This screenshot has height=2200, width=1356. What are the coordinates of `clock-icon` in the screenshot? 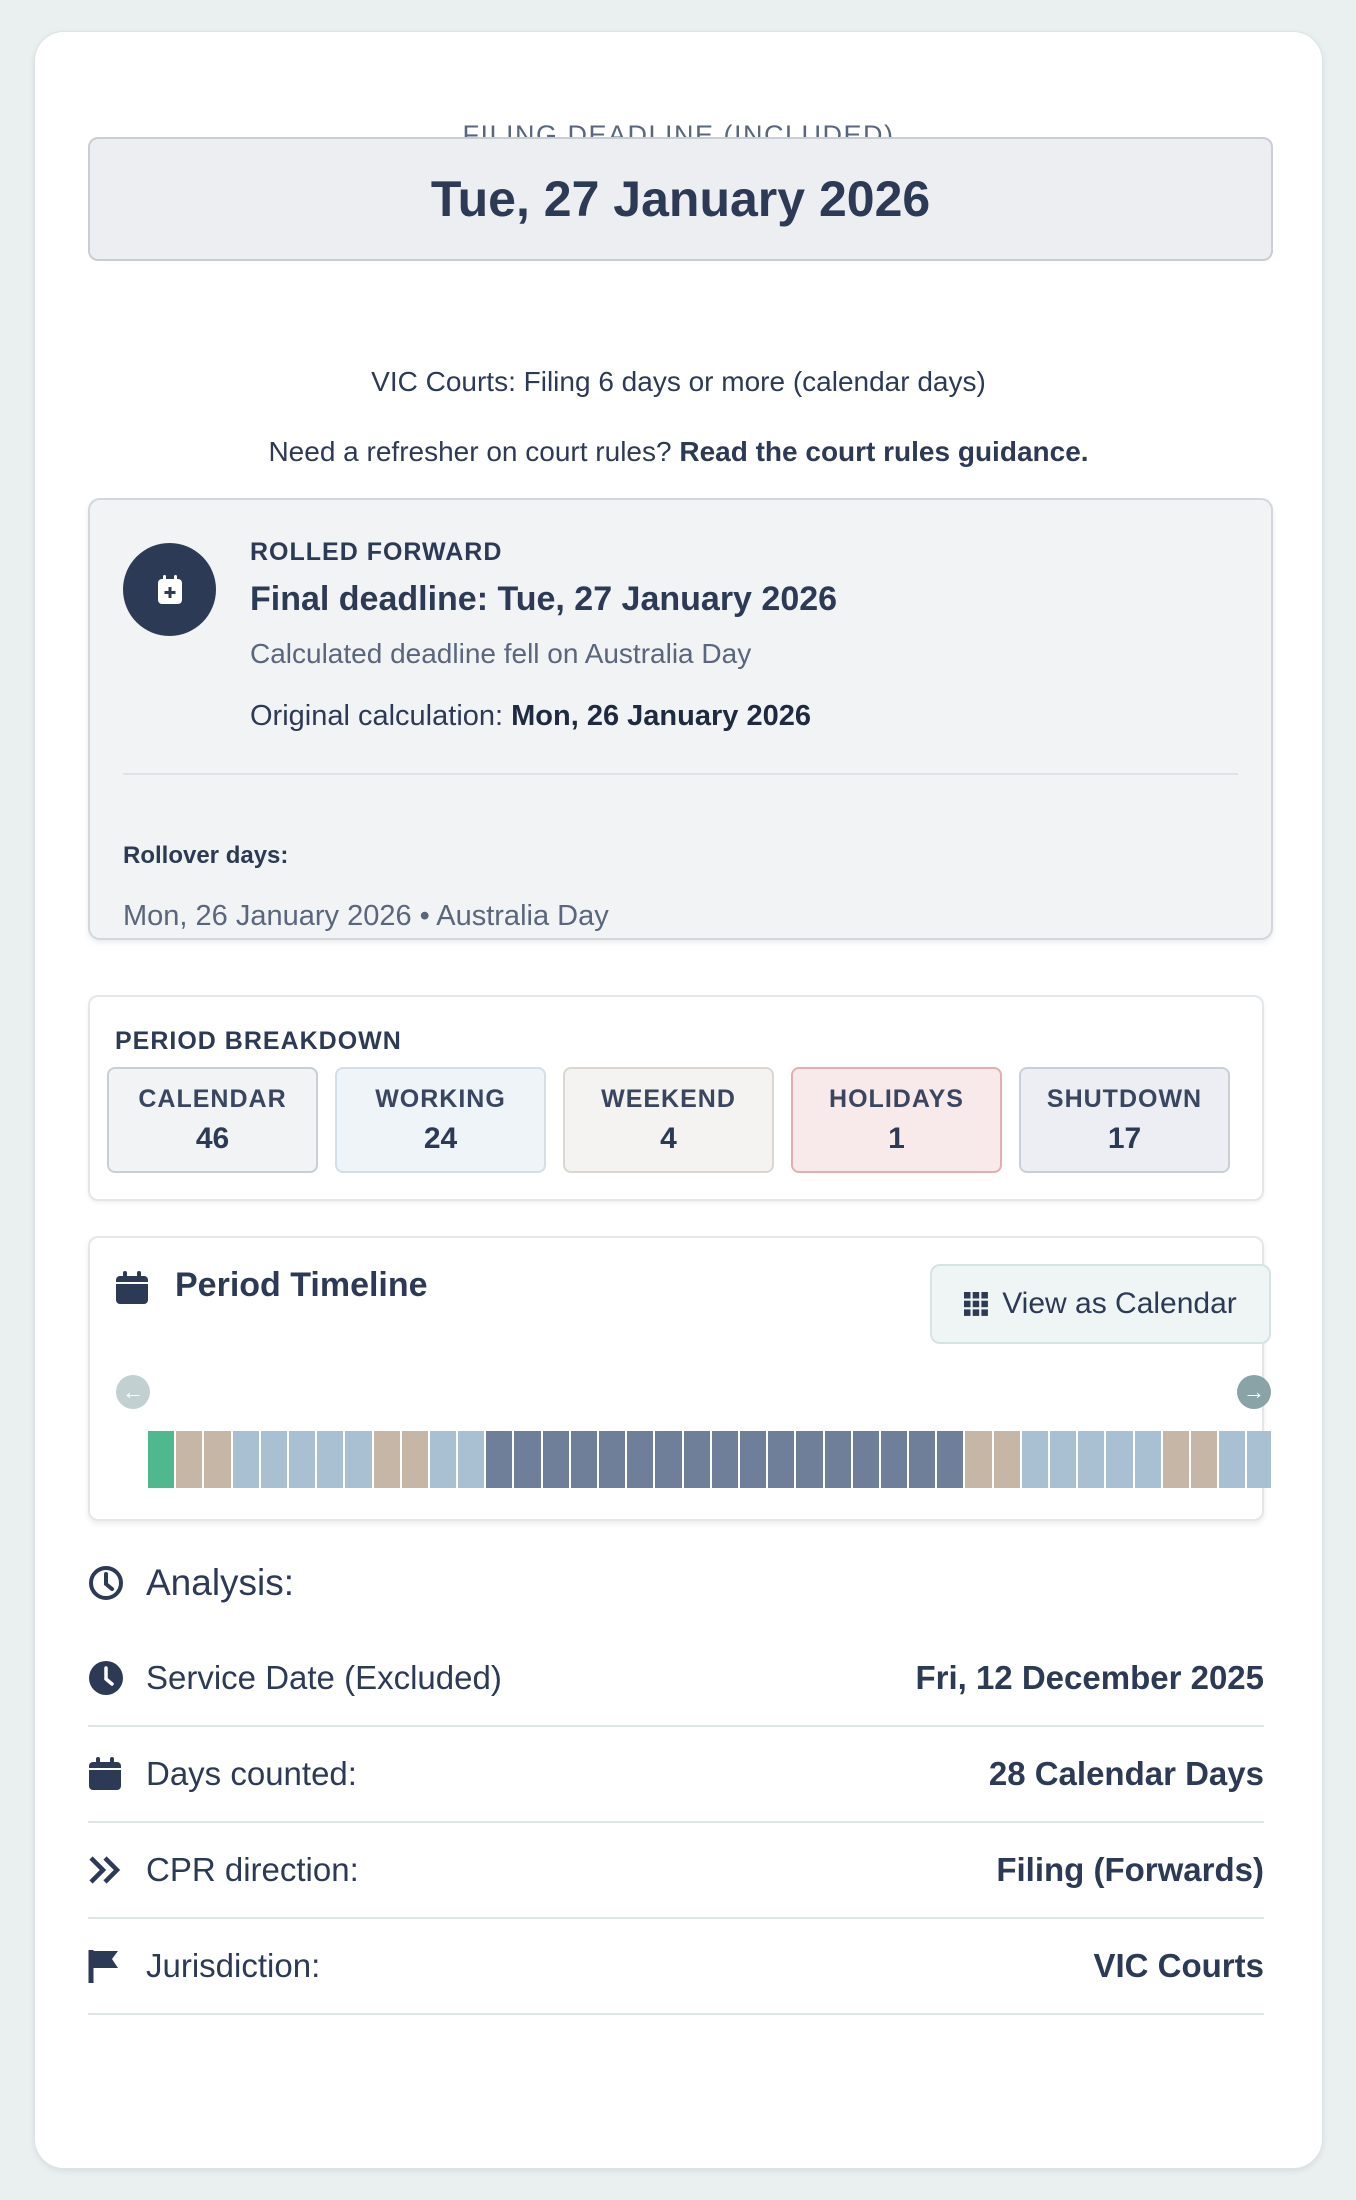 It's located at (117, 1678).